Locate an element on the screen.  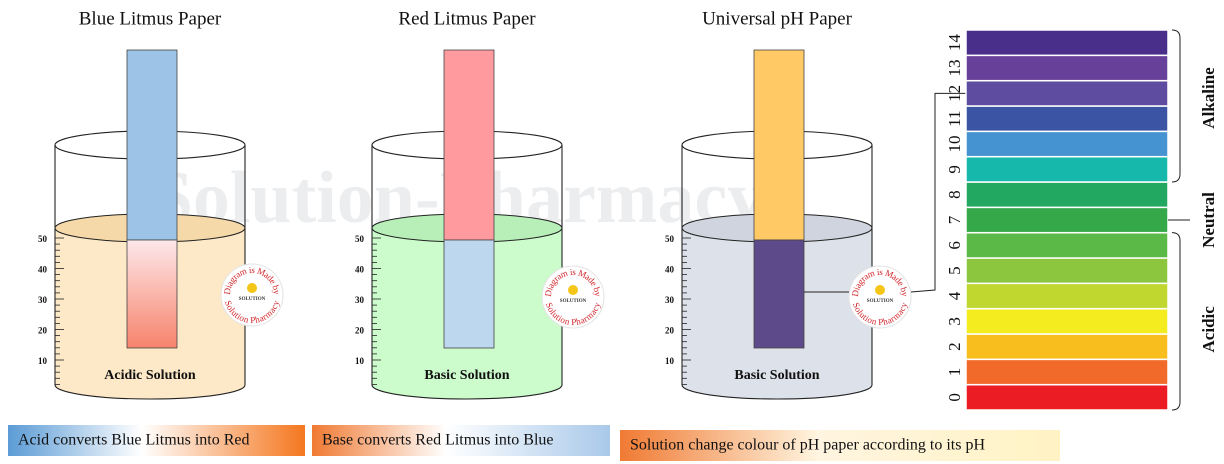
acidic-label: Acidic is located at coordinates (1208, 329).